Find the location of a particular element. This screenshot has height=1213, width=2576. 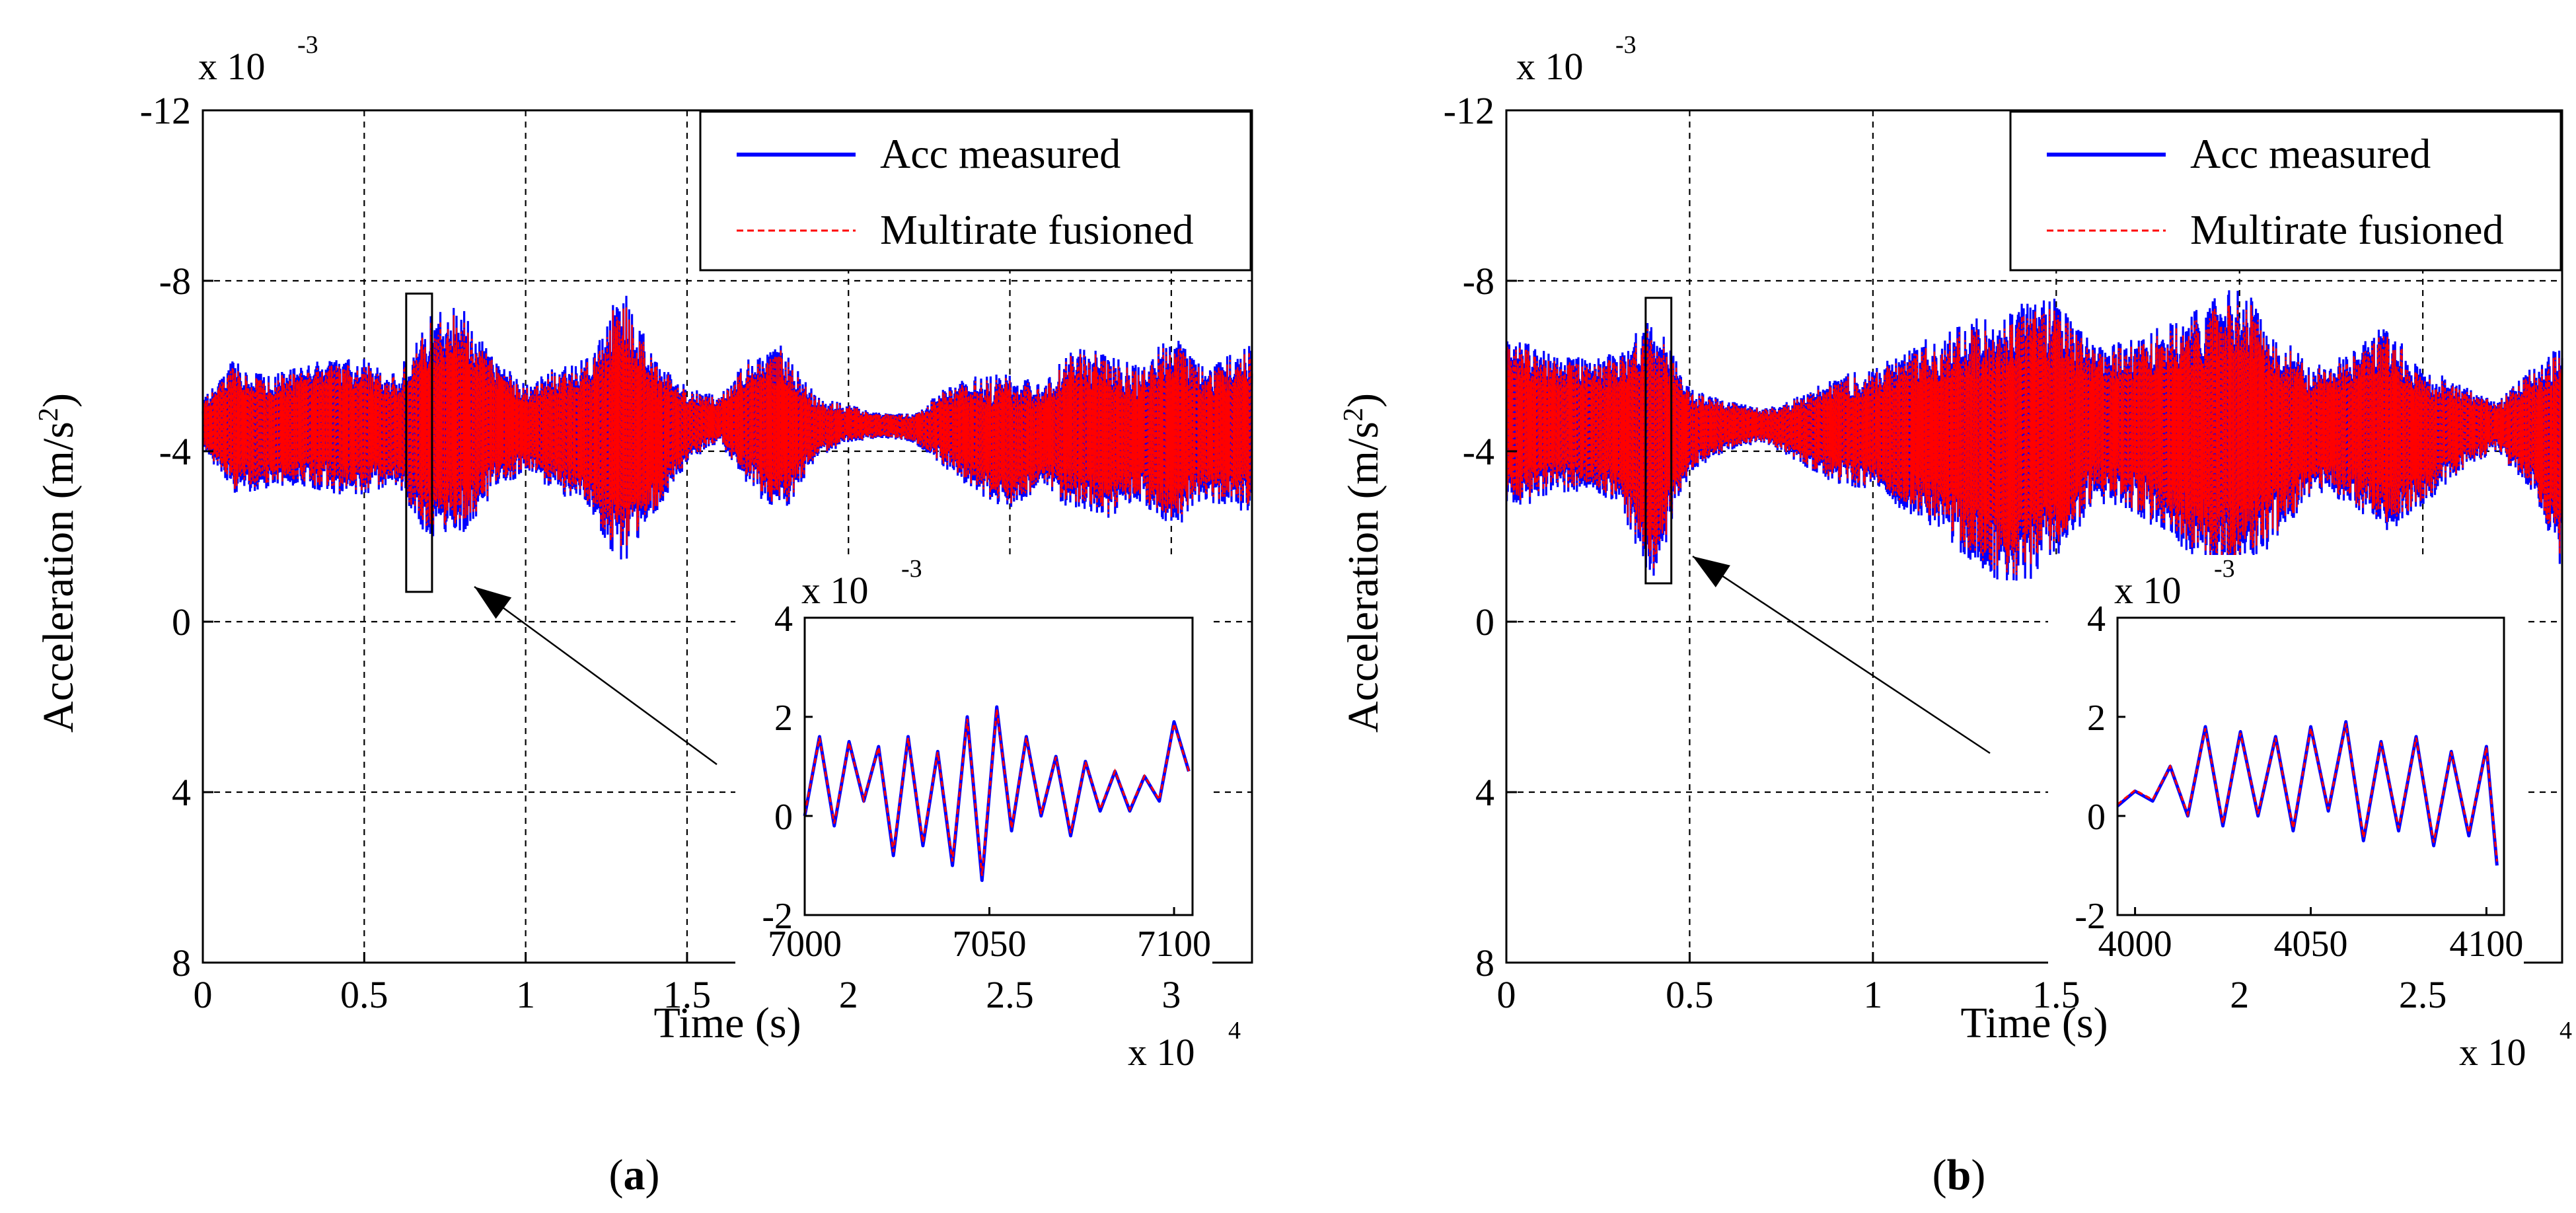

inset-x-tick-label: 4100 is located at coordinates (2486, 944).